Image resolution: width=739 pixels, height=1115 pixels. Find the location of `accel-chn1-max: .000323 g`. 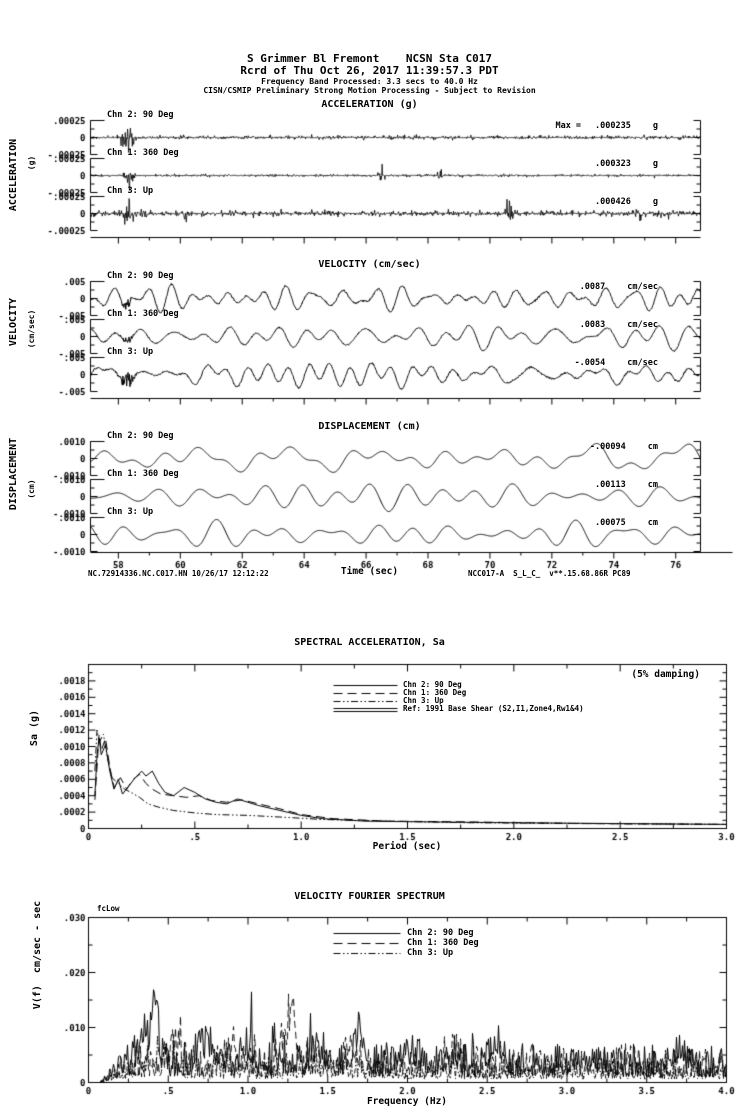

accel-chn1-max: .000323 g is located at coordinates (549, 164).